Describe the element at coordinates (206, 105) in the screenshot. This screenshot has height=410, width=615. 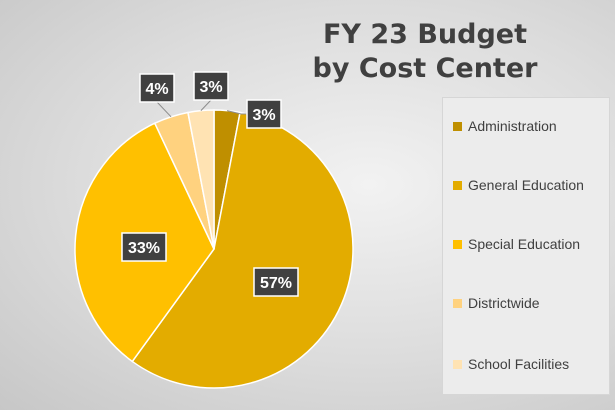
I see `leader-line-school-facilities` at that location.